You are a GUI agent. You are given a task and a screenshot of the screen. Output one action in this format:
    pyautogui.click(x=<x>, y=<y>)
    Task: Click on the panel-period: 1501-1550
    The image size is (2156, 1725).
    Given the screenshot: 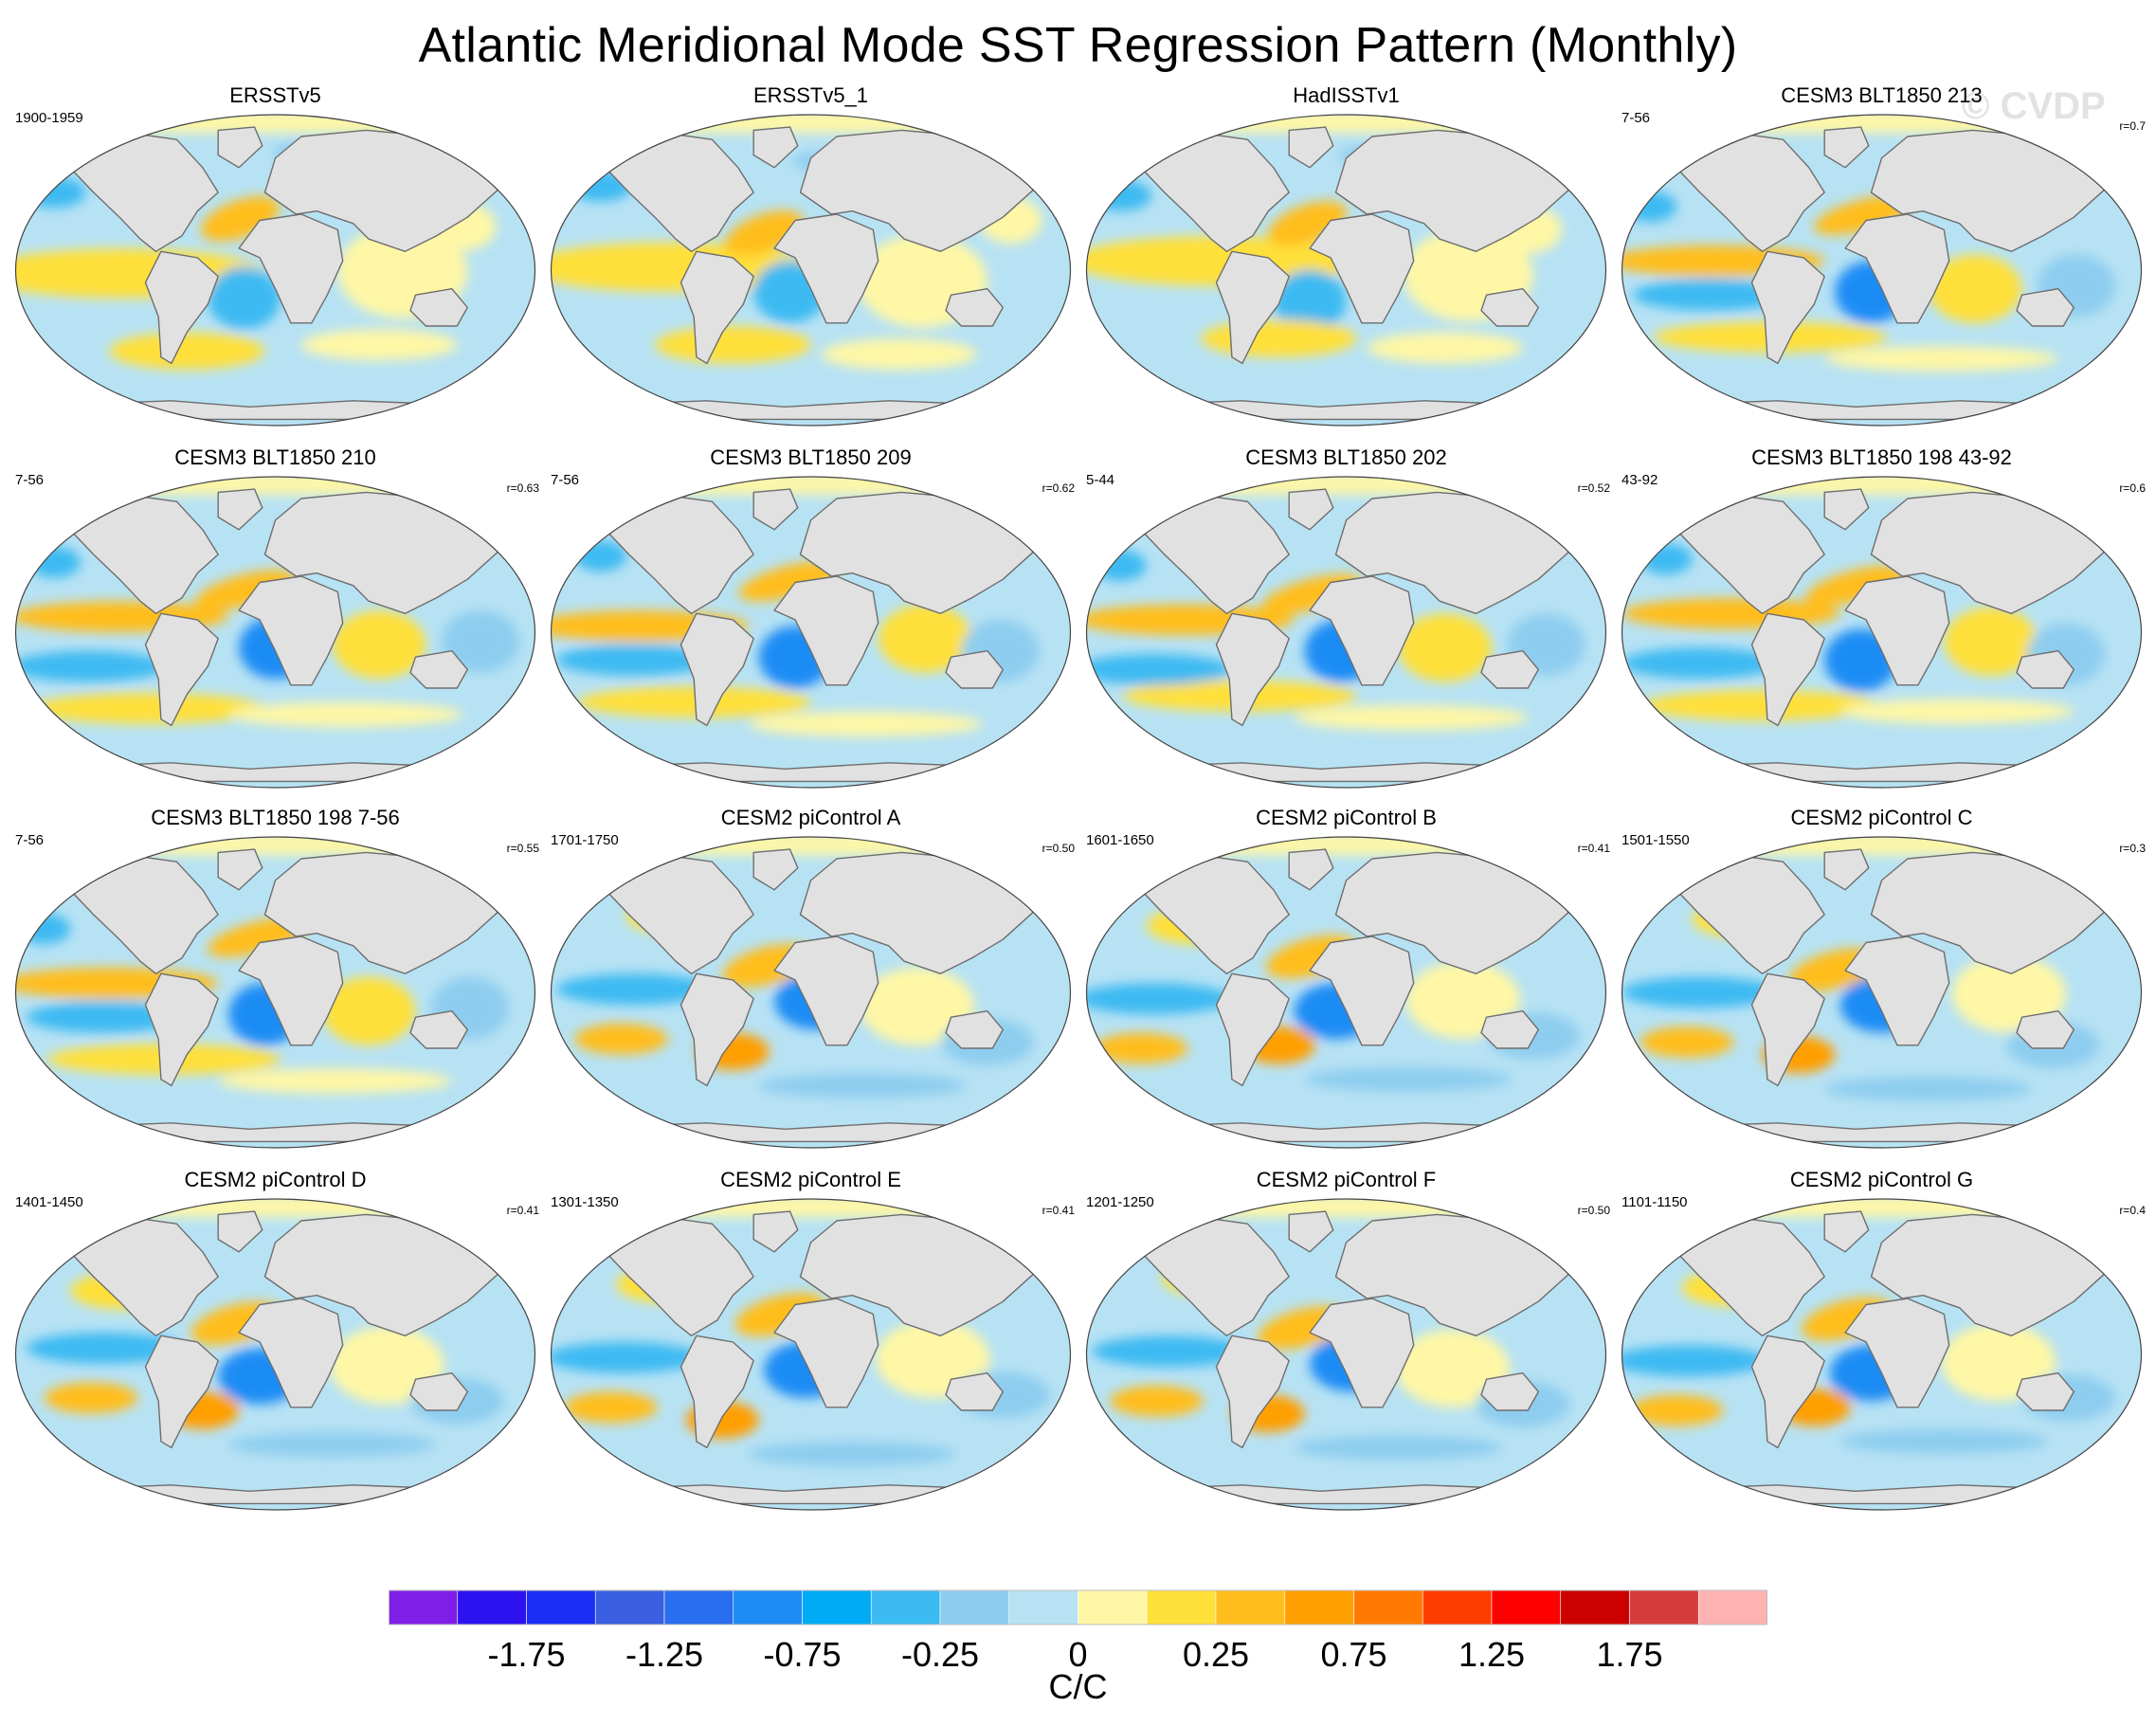 What is the action you would take?
    pyautogui.click(x=1656, y=840)
    